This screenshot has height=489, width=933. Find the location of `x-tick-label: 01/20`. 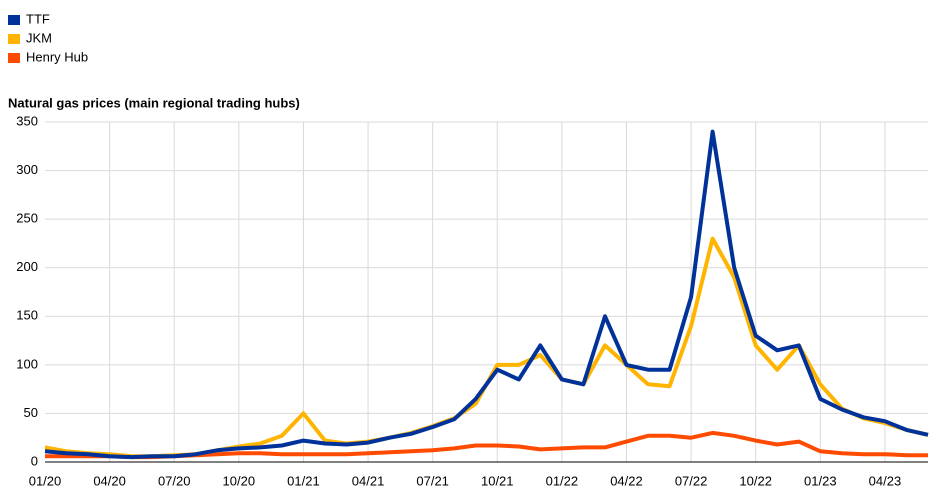

x-tick-label: 01/20 is located at coordinates (45, 480).